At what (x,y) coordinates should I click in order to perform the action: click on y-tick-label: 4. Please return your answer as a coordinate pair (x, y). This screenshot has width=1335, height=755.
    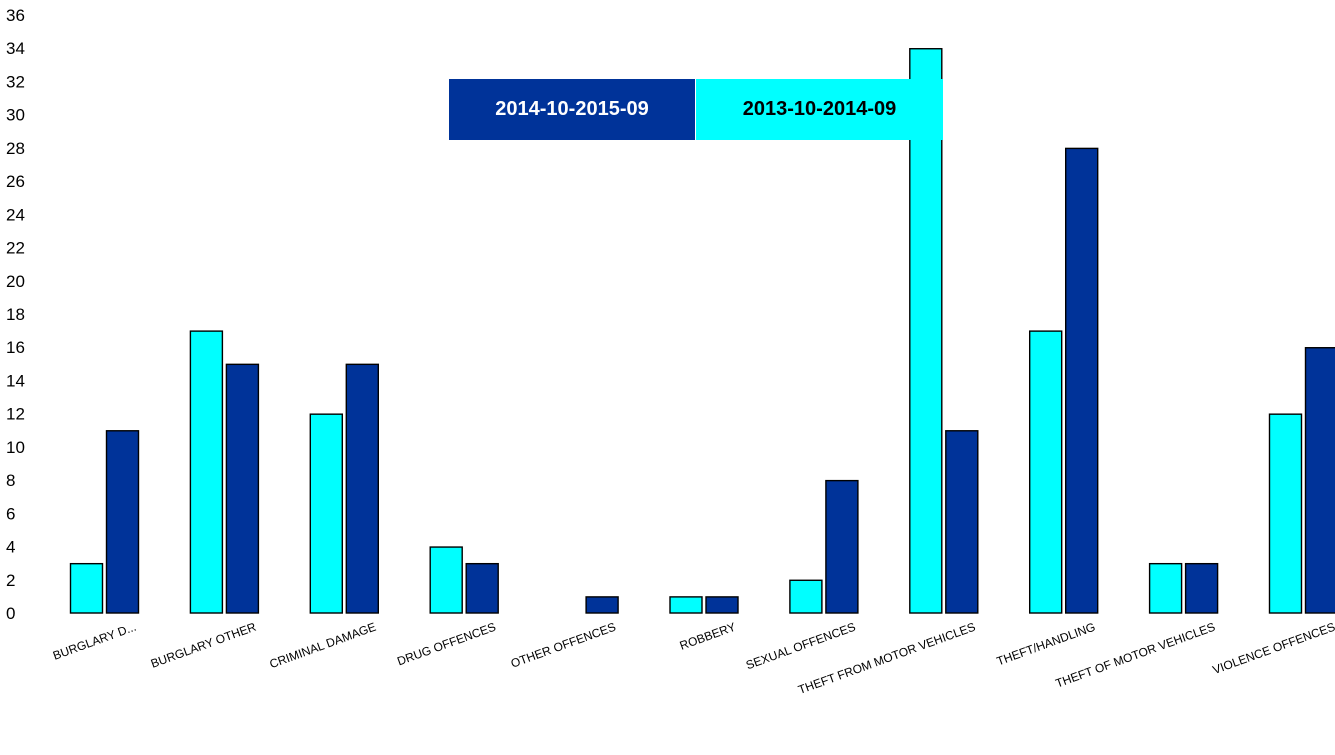
    Looking at the image, I should click on (10, 547).